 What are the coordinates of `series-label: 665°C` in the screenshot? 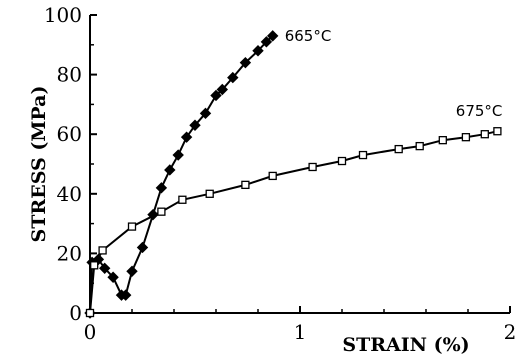 It's located at (308, 36).